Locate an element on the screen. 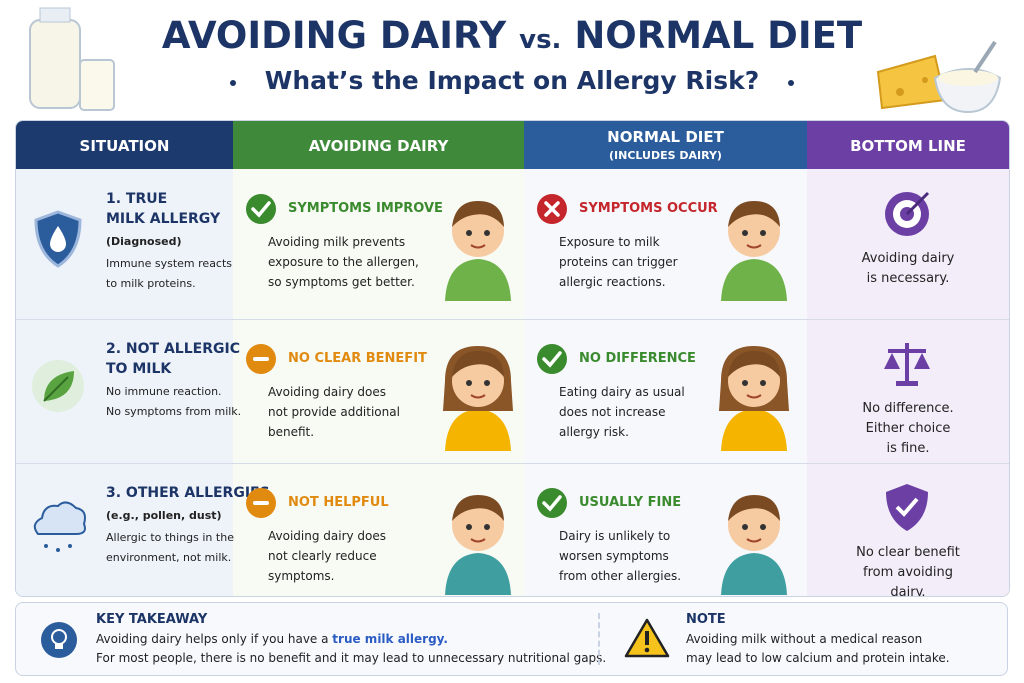 Image resolution: width=1024 pixels, height=683 pixels. divider is located at coordinates (599, 639).